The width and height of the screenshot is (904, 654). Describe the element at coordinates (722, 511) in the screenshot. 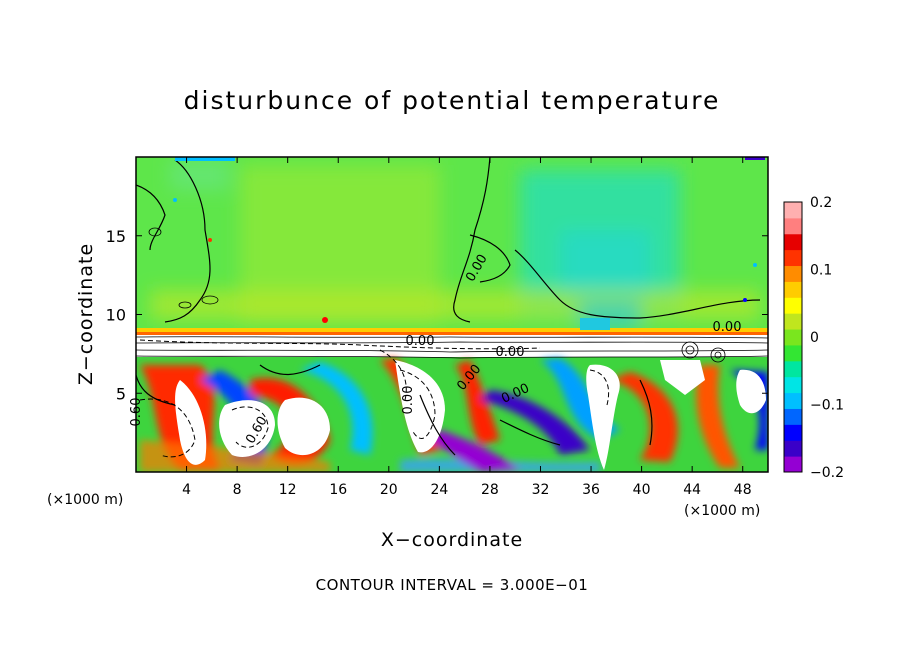

I see `x-axis-unit-right: (×1000 m)` at that location.